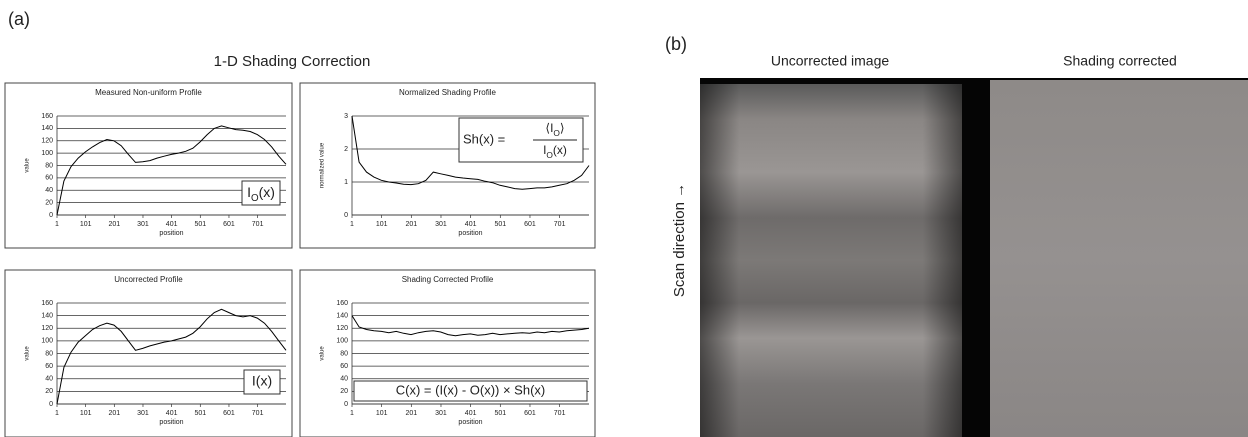  What do you see at coordinates (676, 44) in the screenshot?
I see `panel-label: (b)` at bounding box center [676, 44].